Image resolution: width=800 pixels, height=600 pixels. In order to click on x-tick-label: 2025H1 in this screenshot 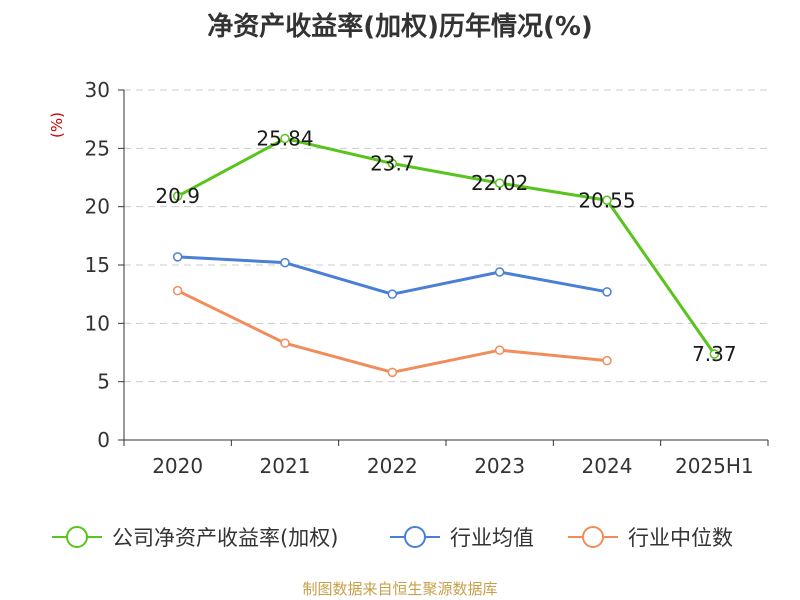, I will do `click(714, 466)`.